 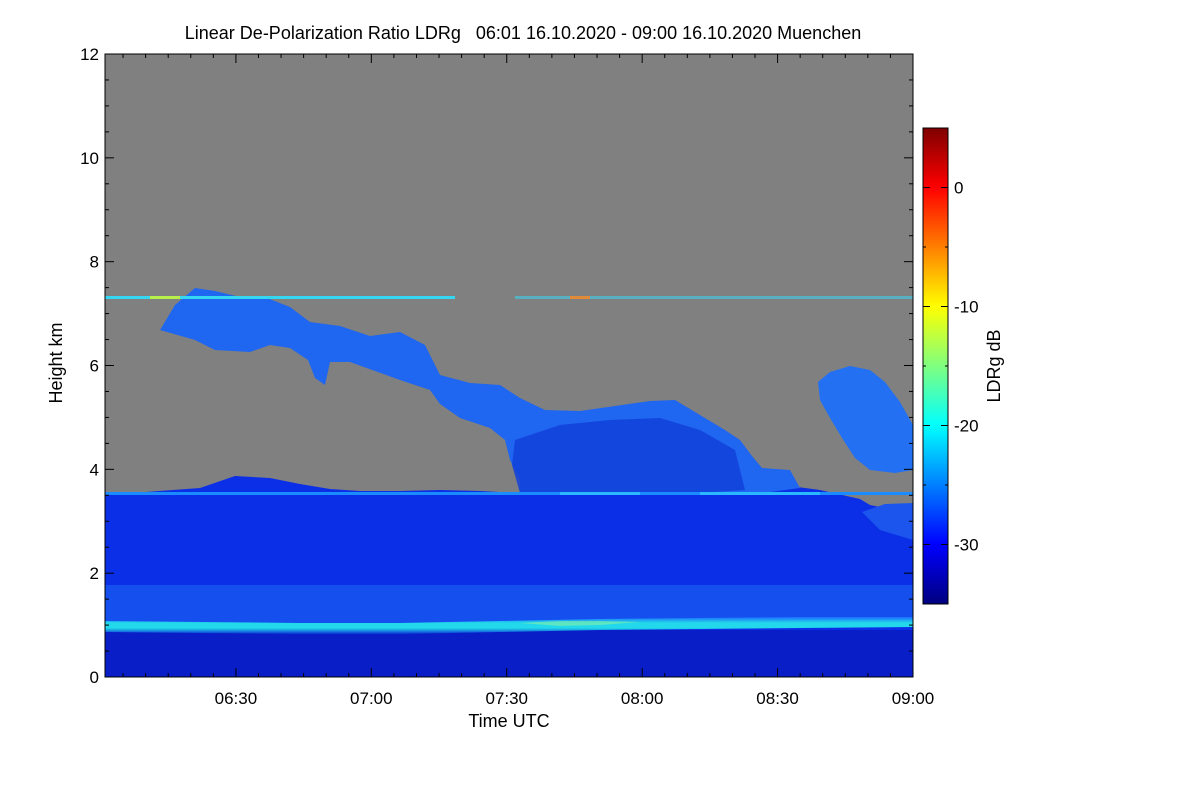 What do you see at coordinates (94, 469) in the screenshot?
I see `y-tick-label: 4` at bounding box center [94, 469].